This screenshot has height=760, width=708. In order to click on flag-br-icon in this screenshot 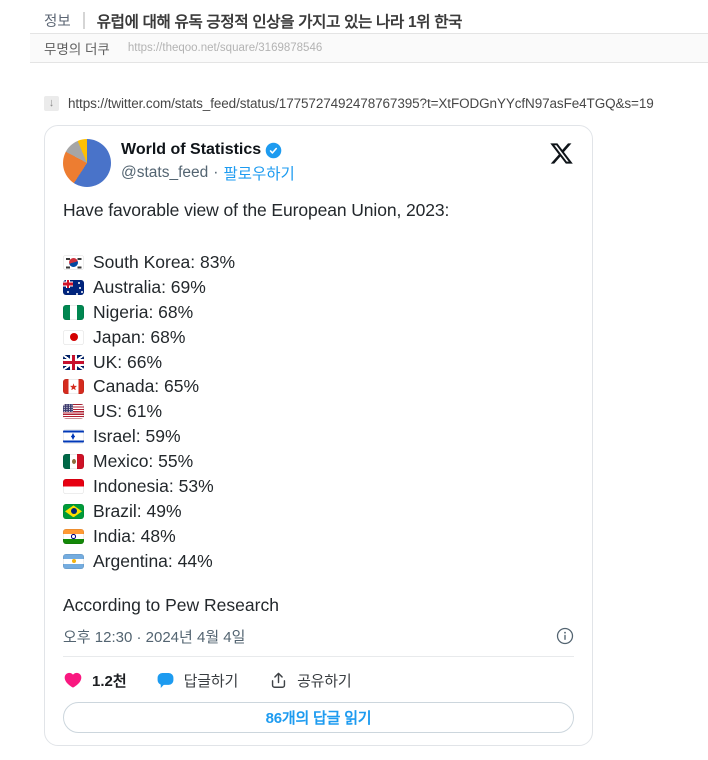, I will do `click(73, 511)`.